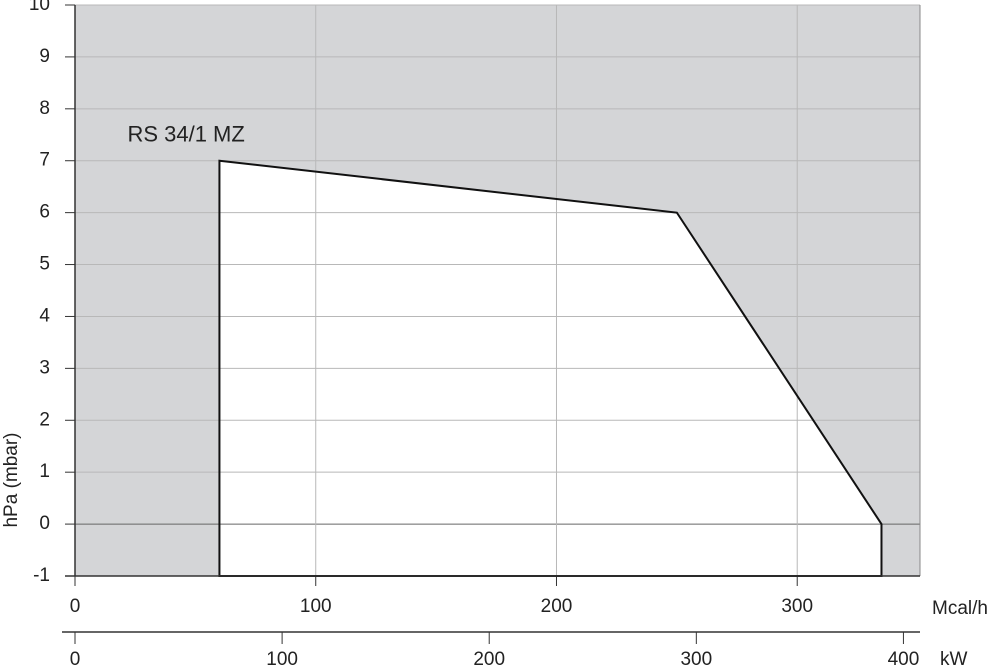 The height and width of the screenshot is (667, 1000). Describe the element at coordinates (44, 367) in the screenshot. I see `y-tick-label: 3` at that location.